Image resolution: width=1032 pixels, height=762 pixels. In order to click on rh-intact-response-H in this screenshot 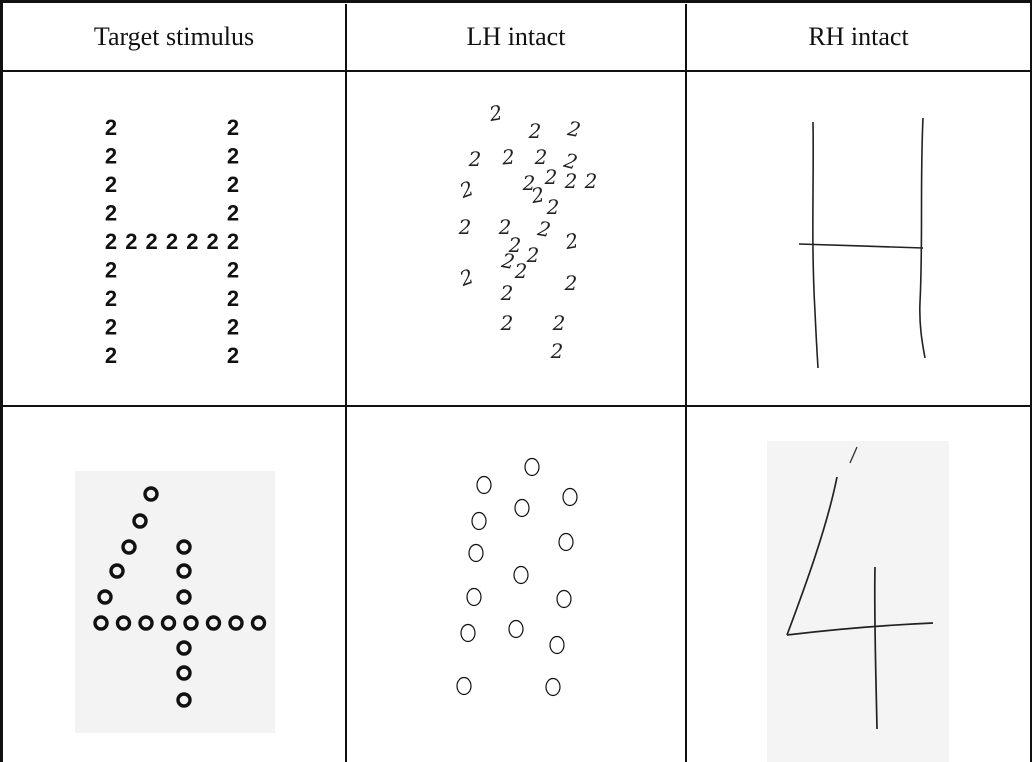, I will do `click(858, 238)`.